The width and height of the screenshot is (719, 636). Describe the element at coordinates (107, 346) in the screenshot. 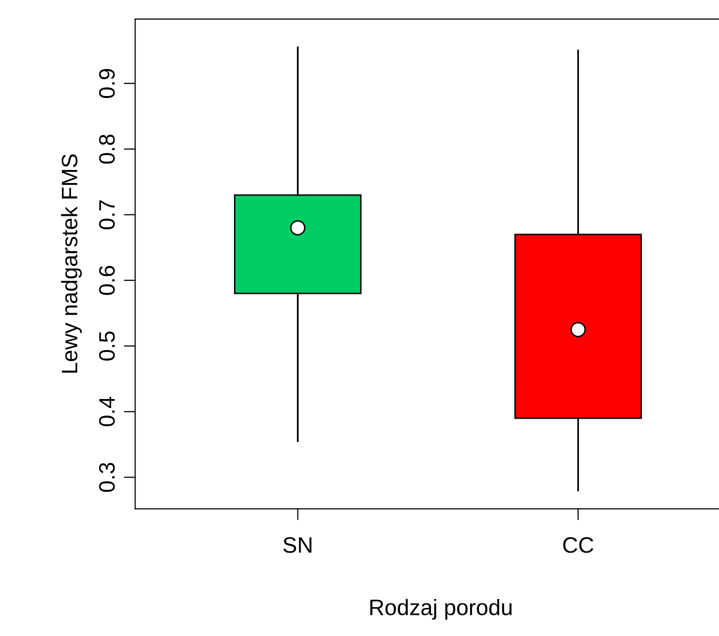

I see `y-tick-label: 0.5` at that location.